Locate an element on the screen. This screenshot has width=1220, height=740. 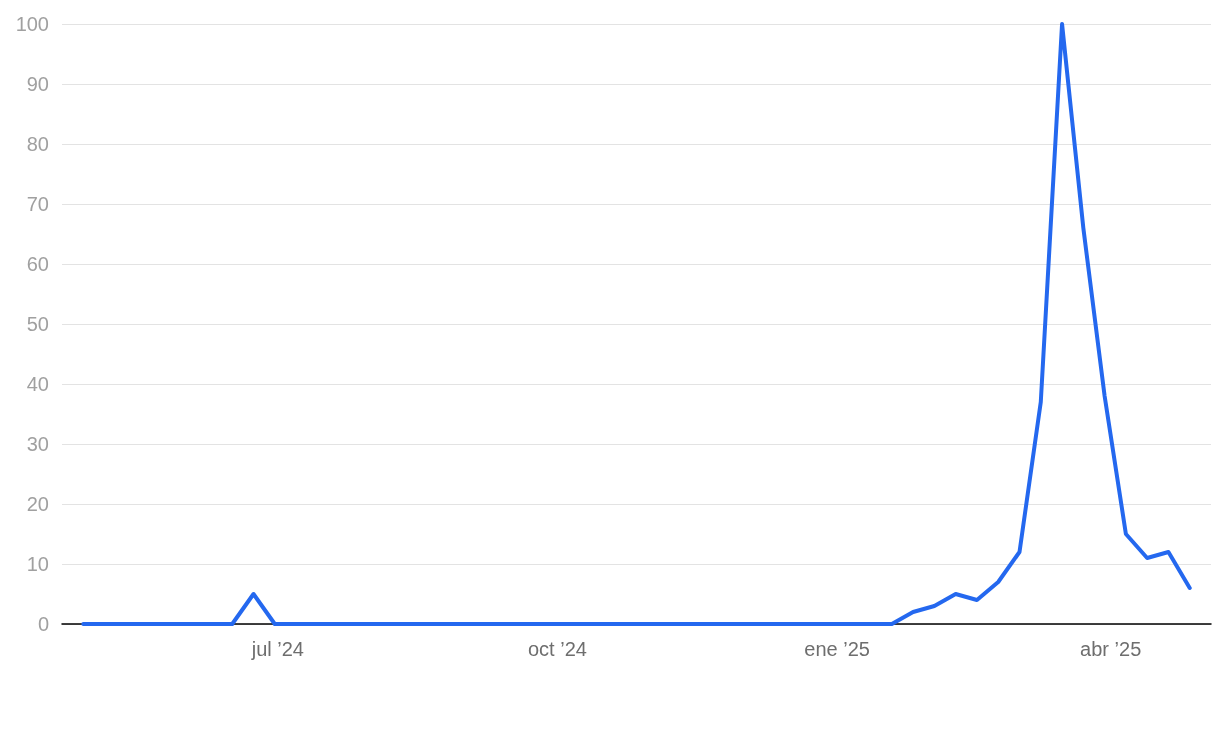
x-tick-label: oct ’24 is located at coordinates (557, 649).